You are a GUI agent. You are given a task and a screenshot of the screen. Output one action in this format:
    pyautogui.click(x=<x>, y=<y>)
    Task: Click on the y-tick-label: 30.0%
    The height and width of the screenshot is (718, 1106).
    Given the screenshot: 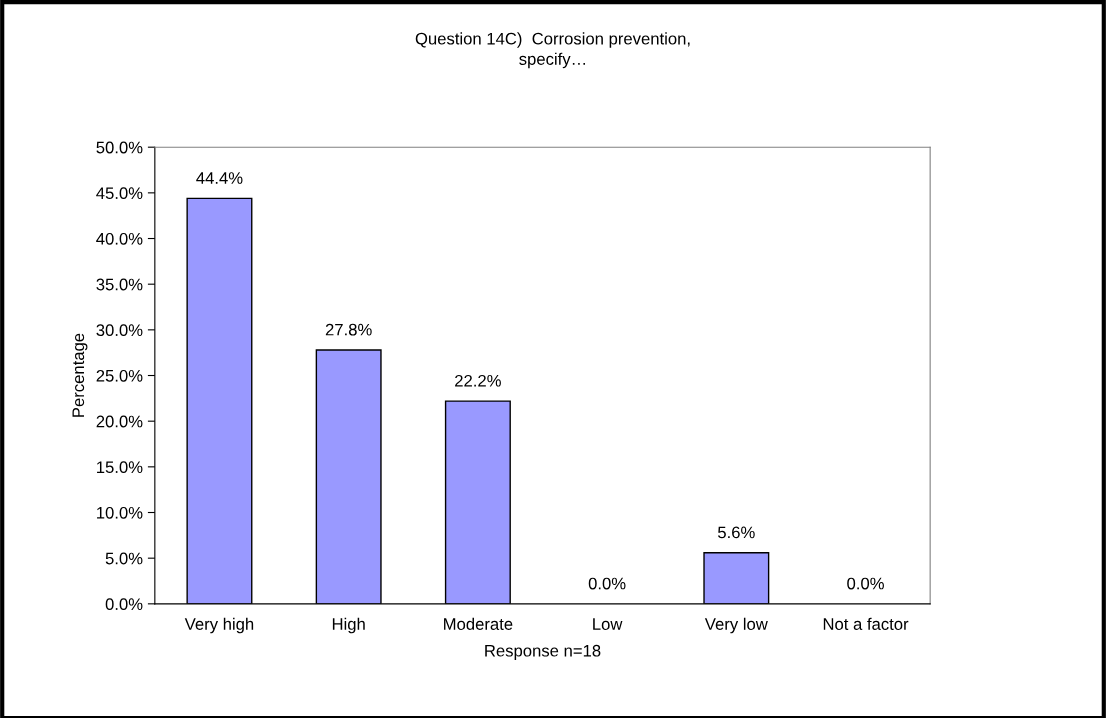 What is the action you would take?
    pyautogui.click(x=119, y=330)
    